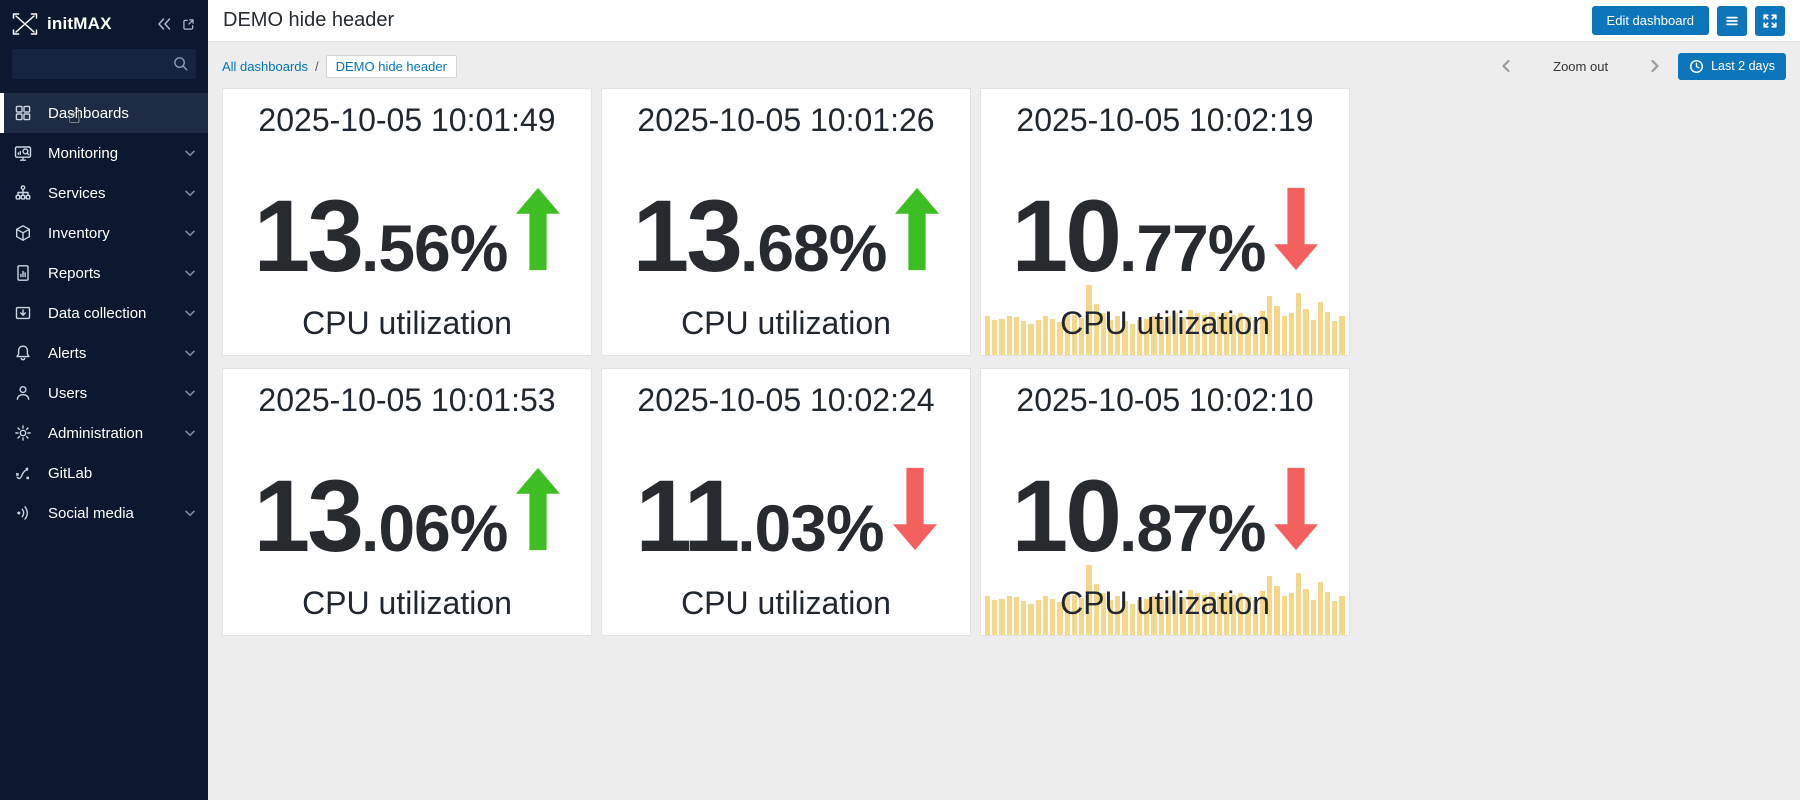 The height and width of the screenshot is (800, 1800). I want to click on inventory-icon, so click(23, 233).